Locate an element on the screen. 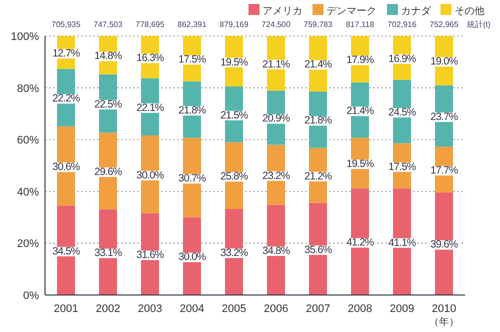 This screenshot has width=500, height=332. legend-label: その他 is located at coordinates (469, 11).